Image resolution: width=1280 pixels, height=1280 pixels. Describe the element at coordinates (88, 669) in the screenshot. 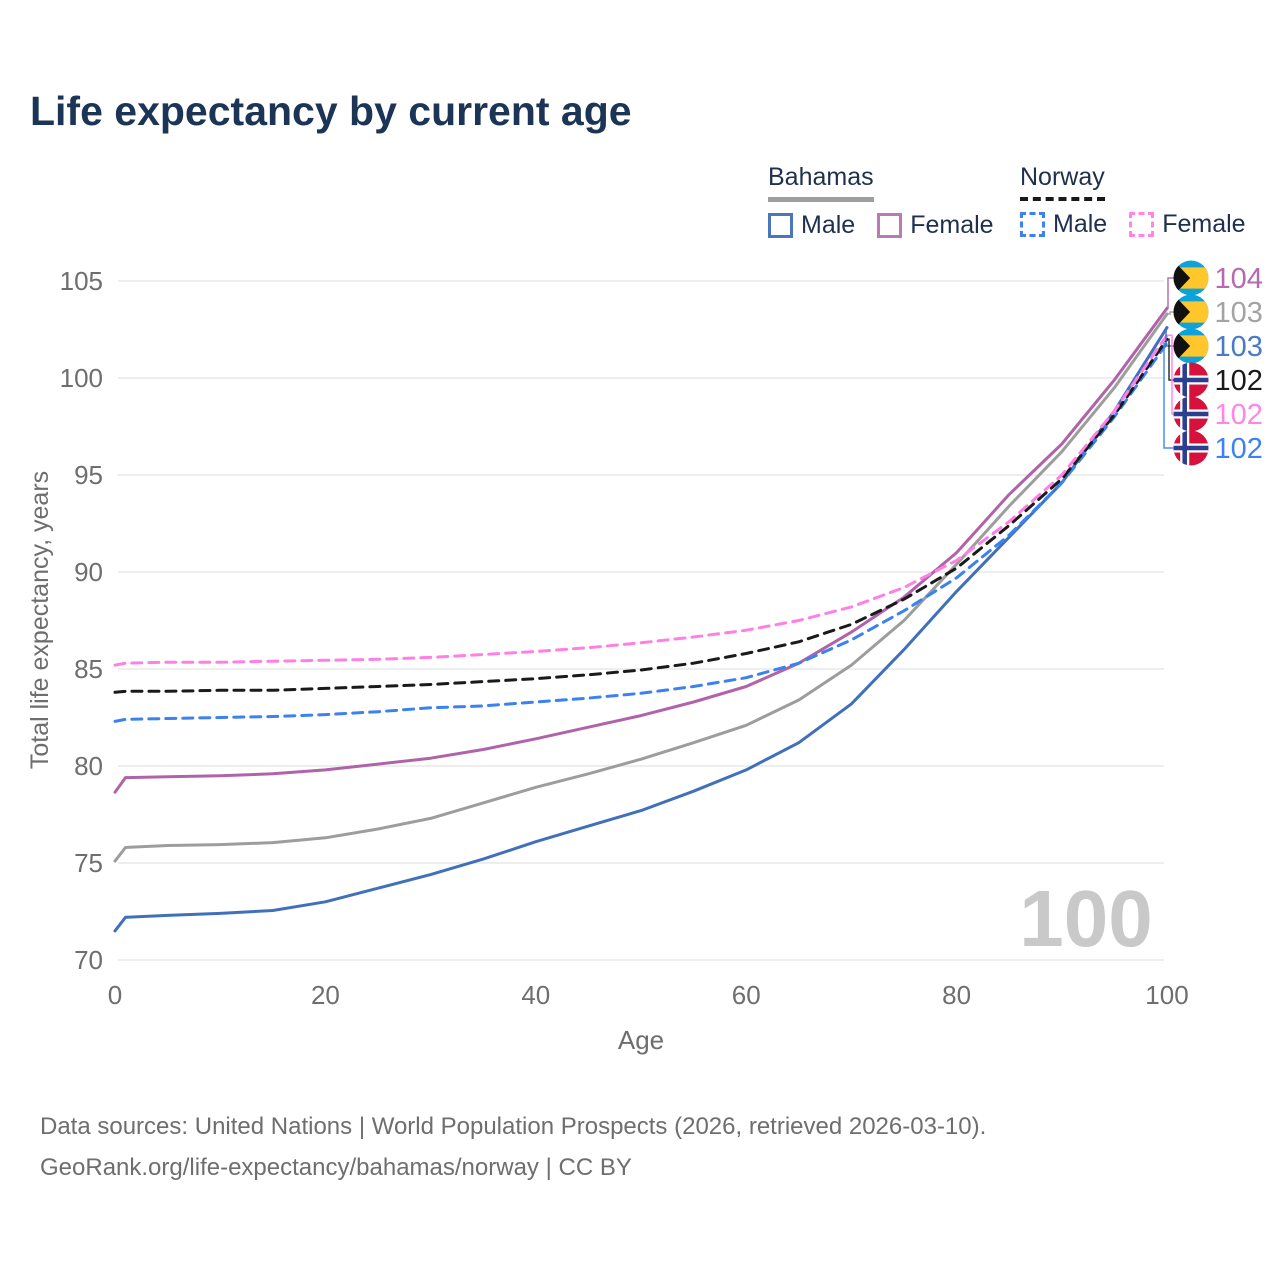

I see `y-tick-label: 85` at that location.